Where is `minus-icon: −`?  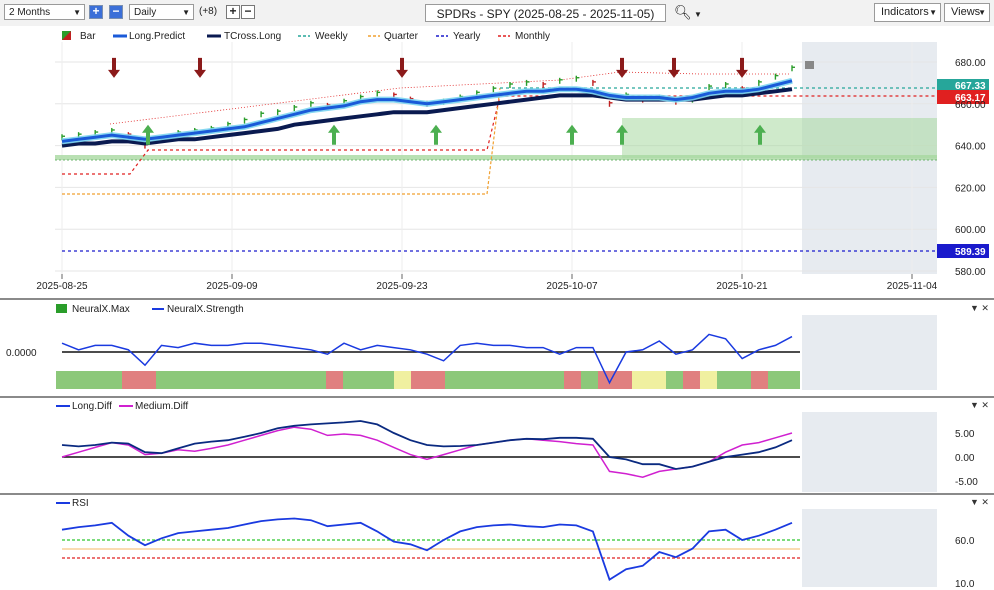 minus-icon: − is located at coordinates (116, 11).